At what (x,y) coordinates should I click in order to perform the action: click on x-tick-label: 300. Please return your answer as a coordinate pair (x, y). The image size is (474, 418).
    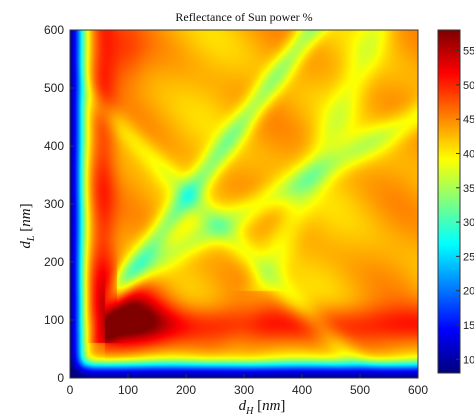
    Looking at the image, I should click on (244, 390).